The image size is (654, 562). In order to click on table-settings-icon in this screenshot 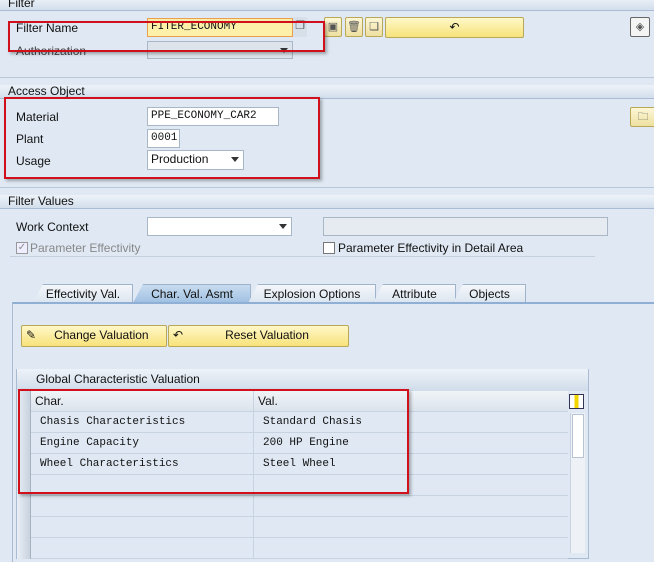, I will do `click(576, 401)`.